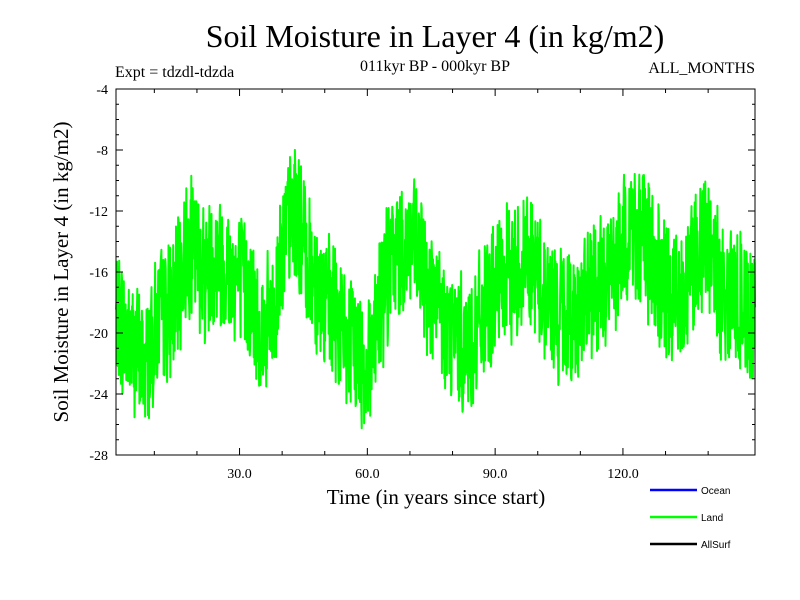 The width and height of the screenshot is (800, 600). I want to click on legend-label-allsurf: AllSurf, so click(716, 545).